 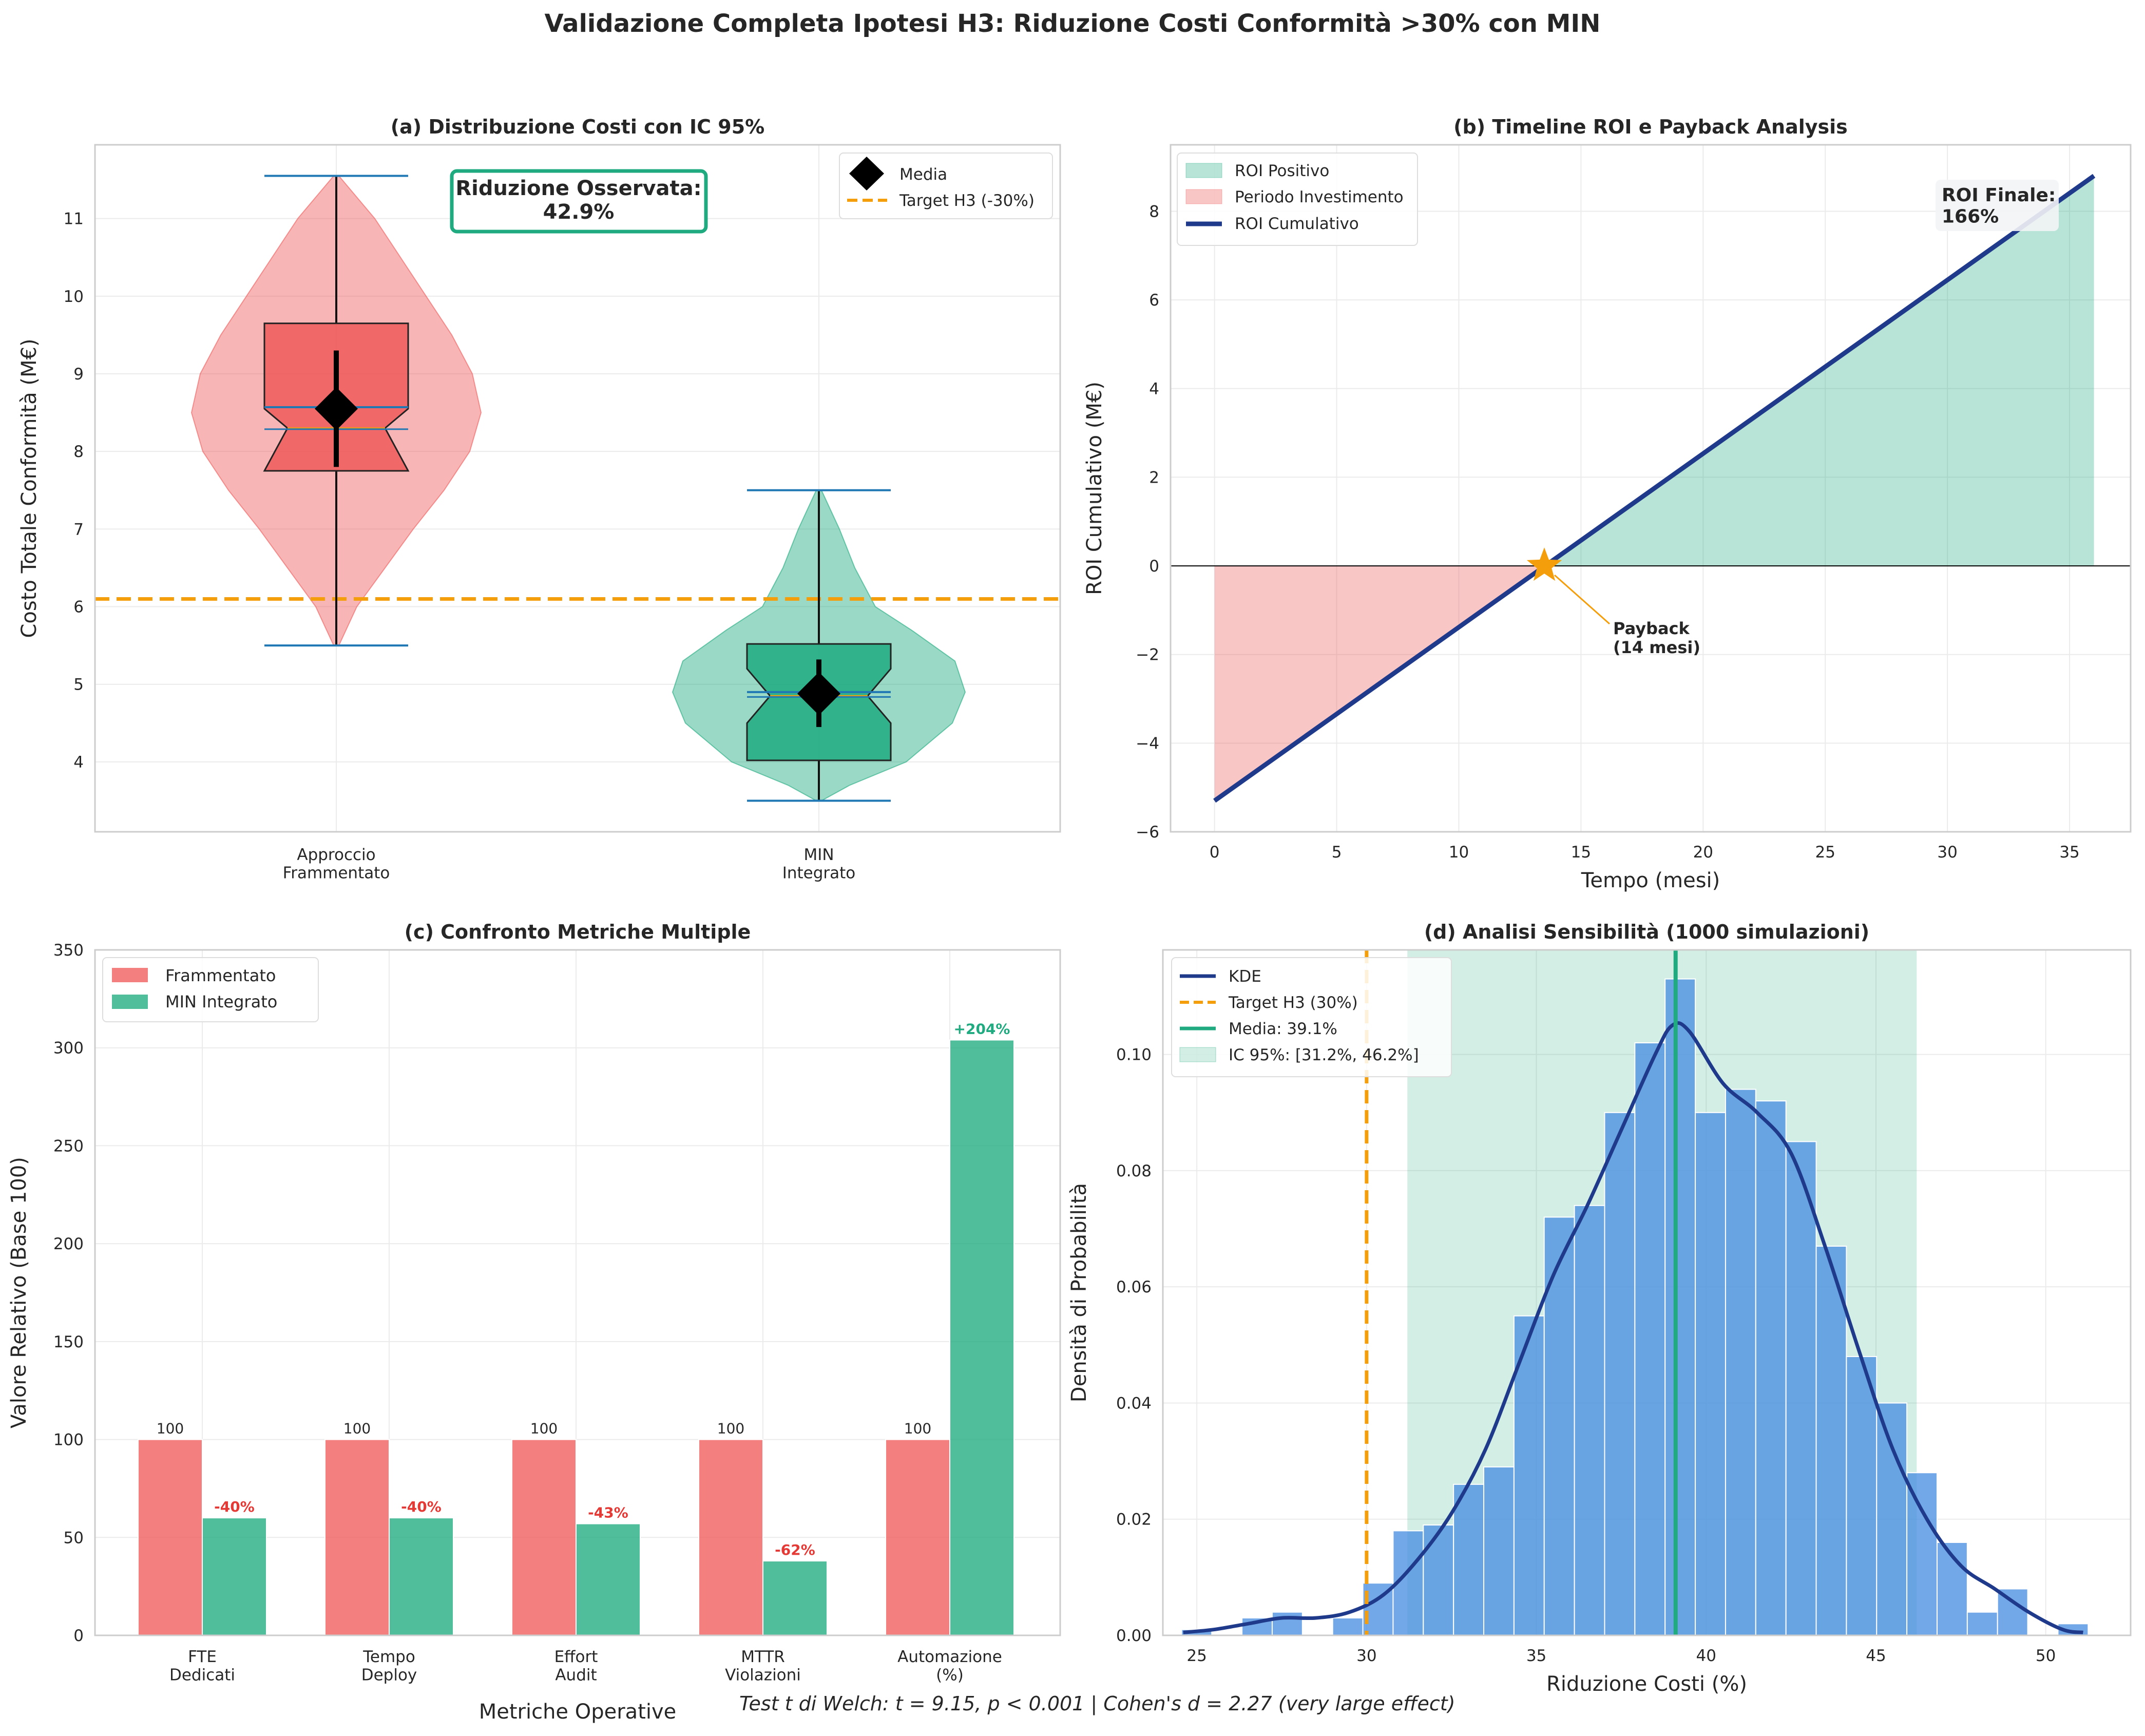 What do you see at coordinates (1297, 224) in the screenshot?
I see `legend-label: ROI Cumulativo` at bounding box center [1297, 224].